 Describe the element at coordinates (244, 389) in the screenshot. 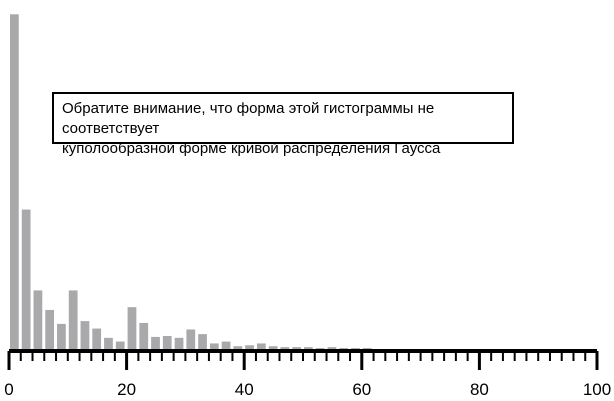

I see `x-tick-label: 40` at that location.